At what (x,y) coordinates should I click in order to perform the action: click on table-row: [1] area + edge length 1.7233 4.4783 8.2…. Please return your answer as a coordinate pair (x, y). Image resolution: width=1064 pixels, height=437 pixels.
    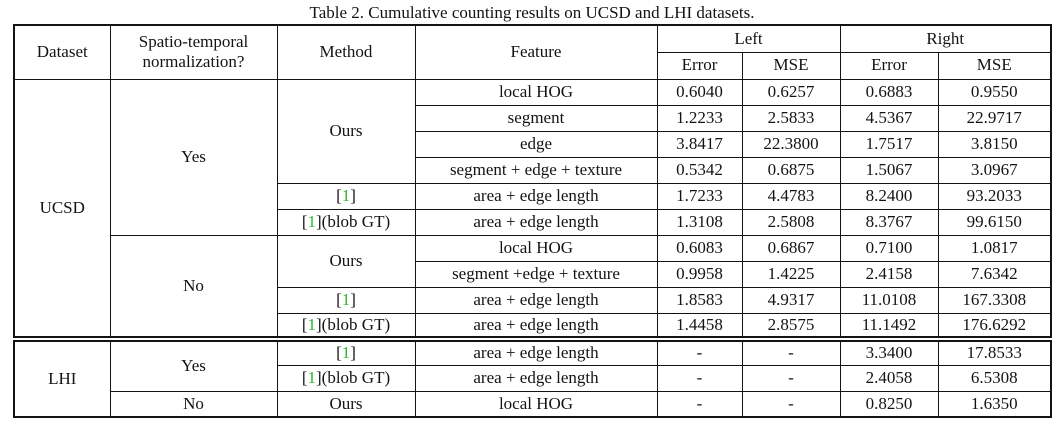
    Looking at the image, I should click on (533, 196).